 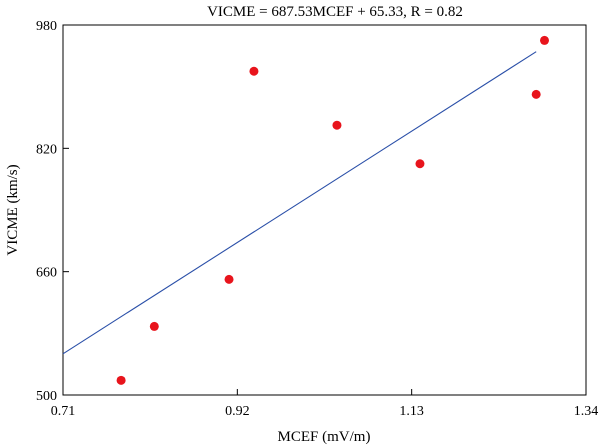 What do you see at coordinates (46, 396) in the screenshot?
I see `y-tick-label: 500` at bounding box center [46, 396].